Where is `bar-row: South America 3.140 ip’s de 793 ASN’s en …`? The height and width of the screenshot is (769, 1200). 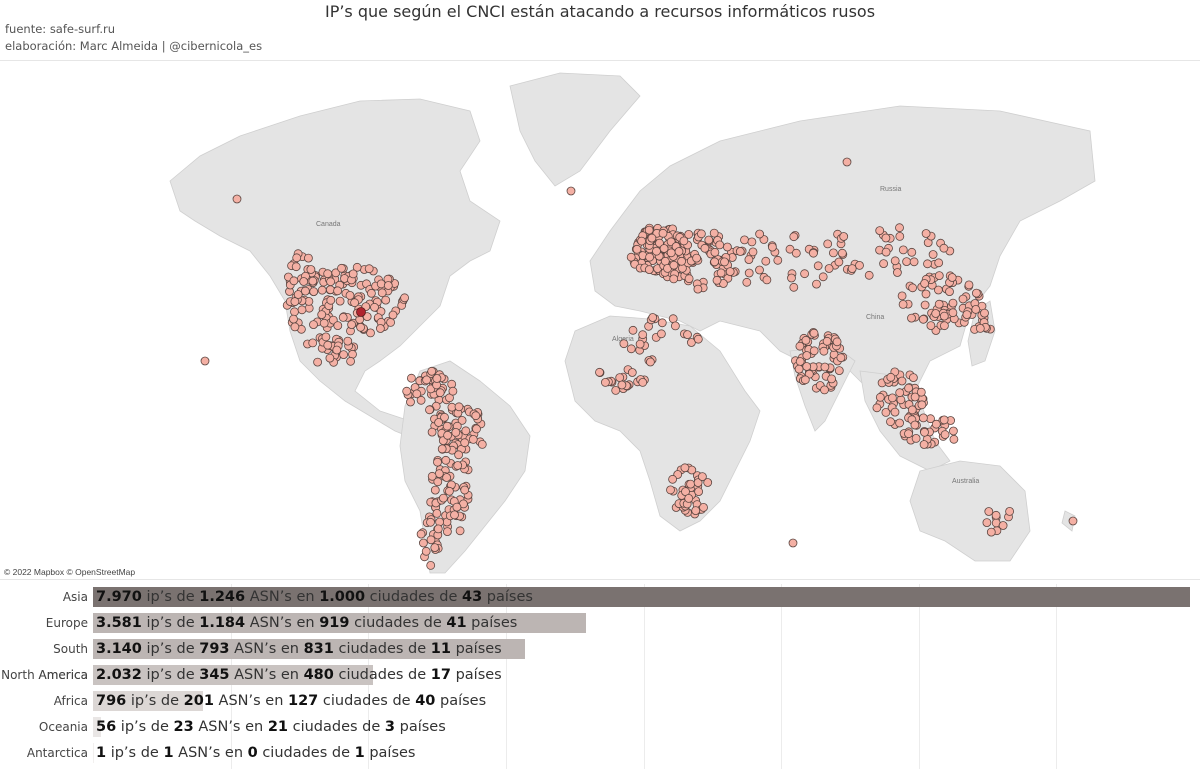
bar-row: South America 3.140 ip’s de 793 ASN’s en … is located at coordinates (600, 659).